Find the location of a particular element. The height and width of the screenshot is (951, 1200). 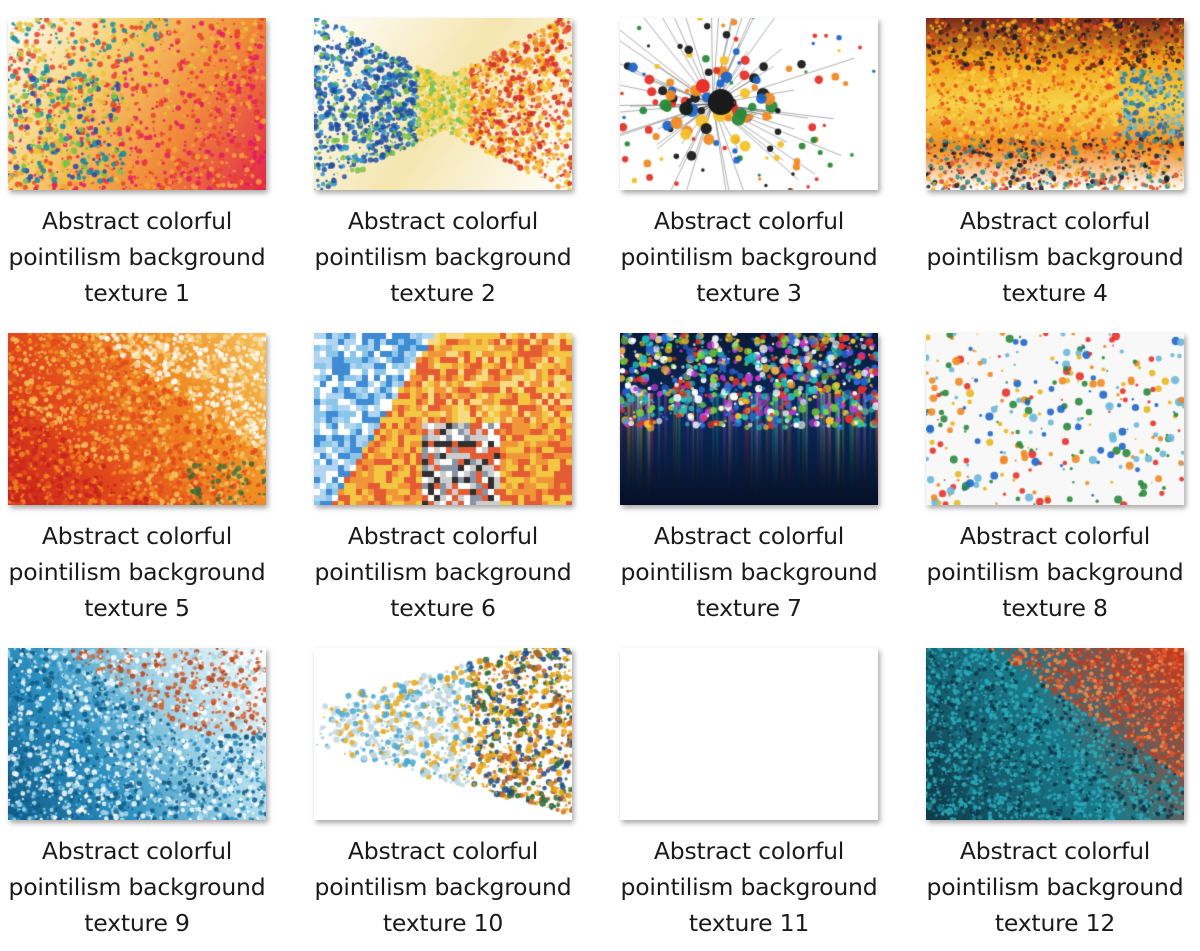

caption-line: texture 11 is located at coordinates (749, 923).